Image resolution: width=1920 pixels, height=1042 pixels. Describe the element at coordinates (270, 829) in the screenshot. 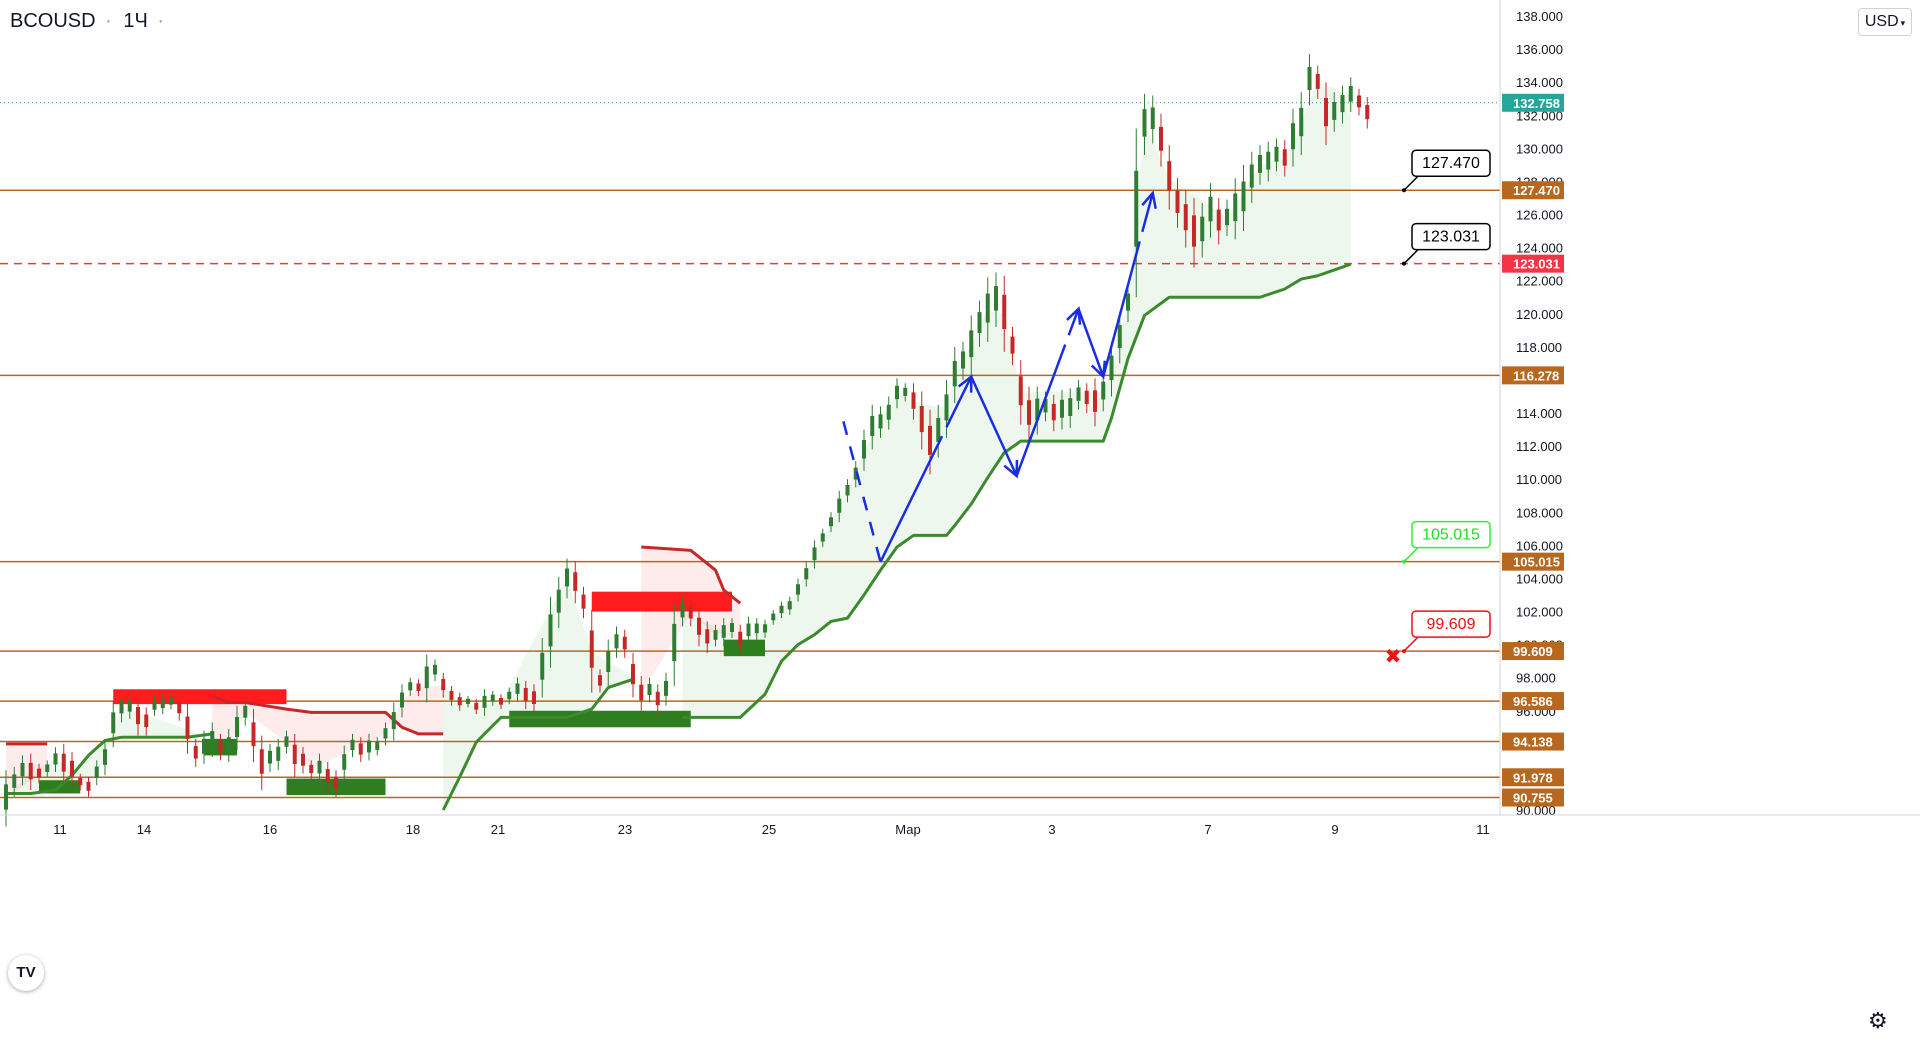

I see `time-tick-label: 16` at that location.